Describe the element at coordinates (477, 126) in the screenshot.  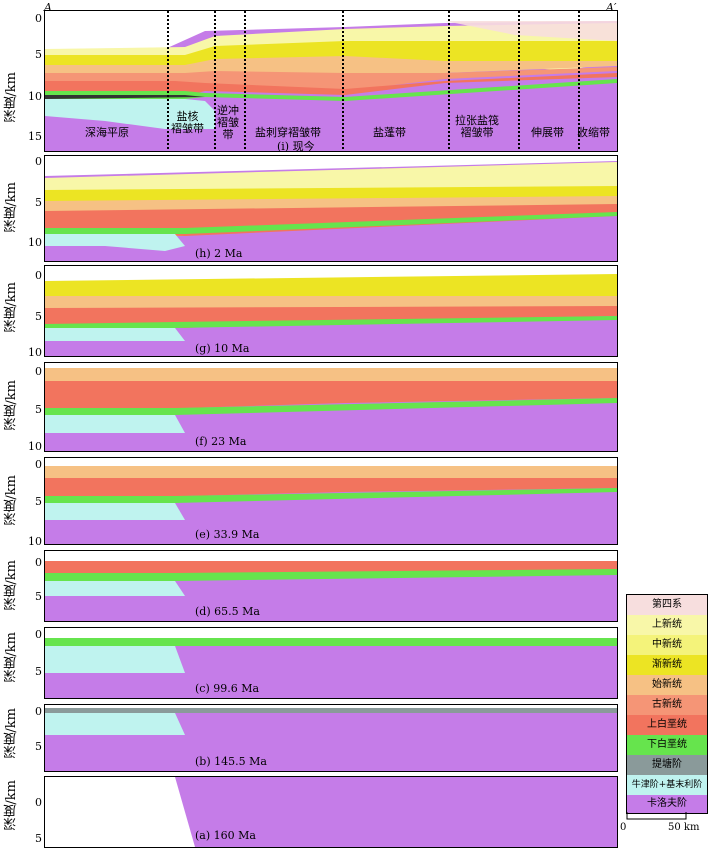
I see `zone-raft-fold: 拉张盐筏 褶皱带` at that location.